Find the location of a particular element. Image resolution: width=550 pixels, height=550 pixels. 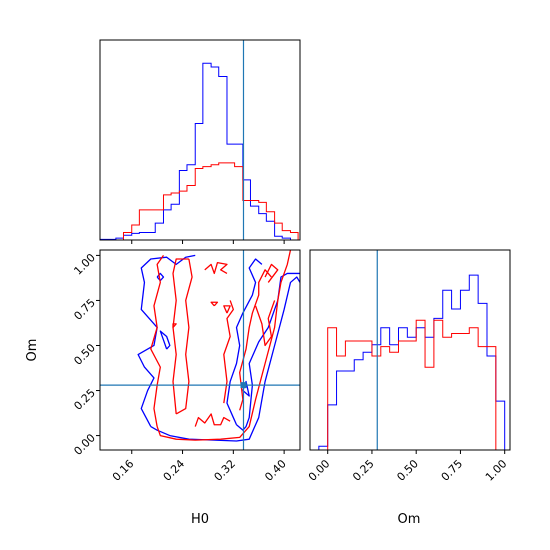

contour-ytick-label: 0.00 is located at coordinates (84, 444).